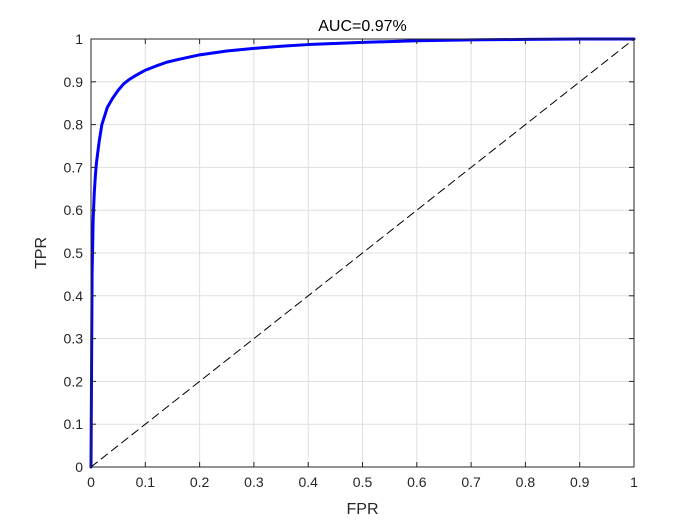 The height and width of the screenshot is (525, 700). What do you see at coordinates (74, 381) in the screenshot?
I see `y-tick-label: 0.2` at bounding box center [74, 381].